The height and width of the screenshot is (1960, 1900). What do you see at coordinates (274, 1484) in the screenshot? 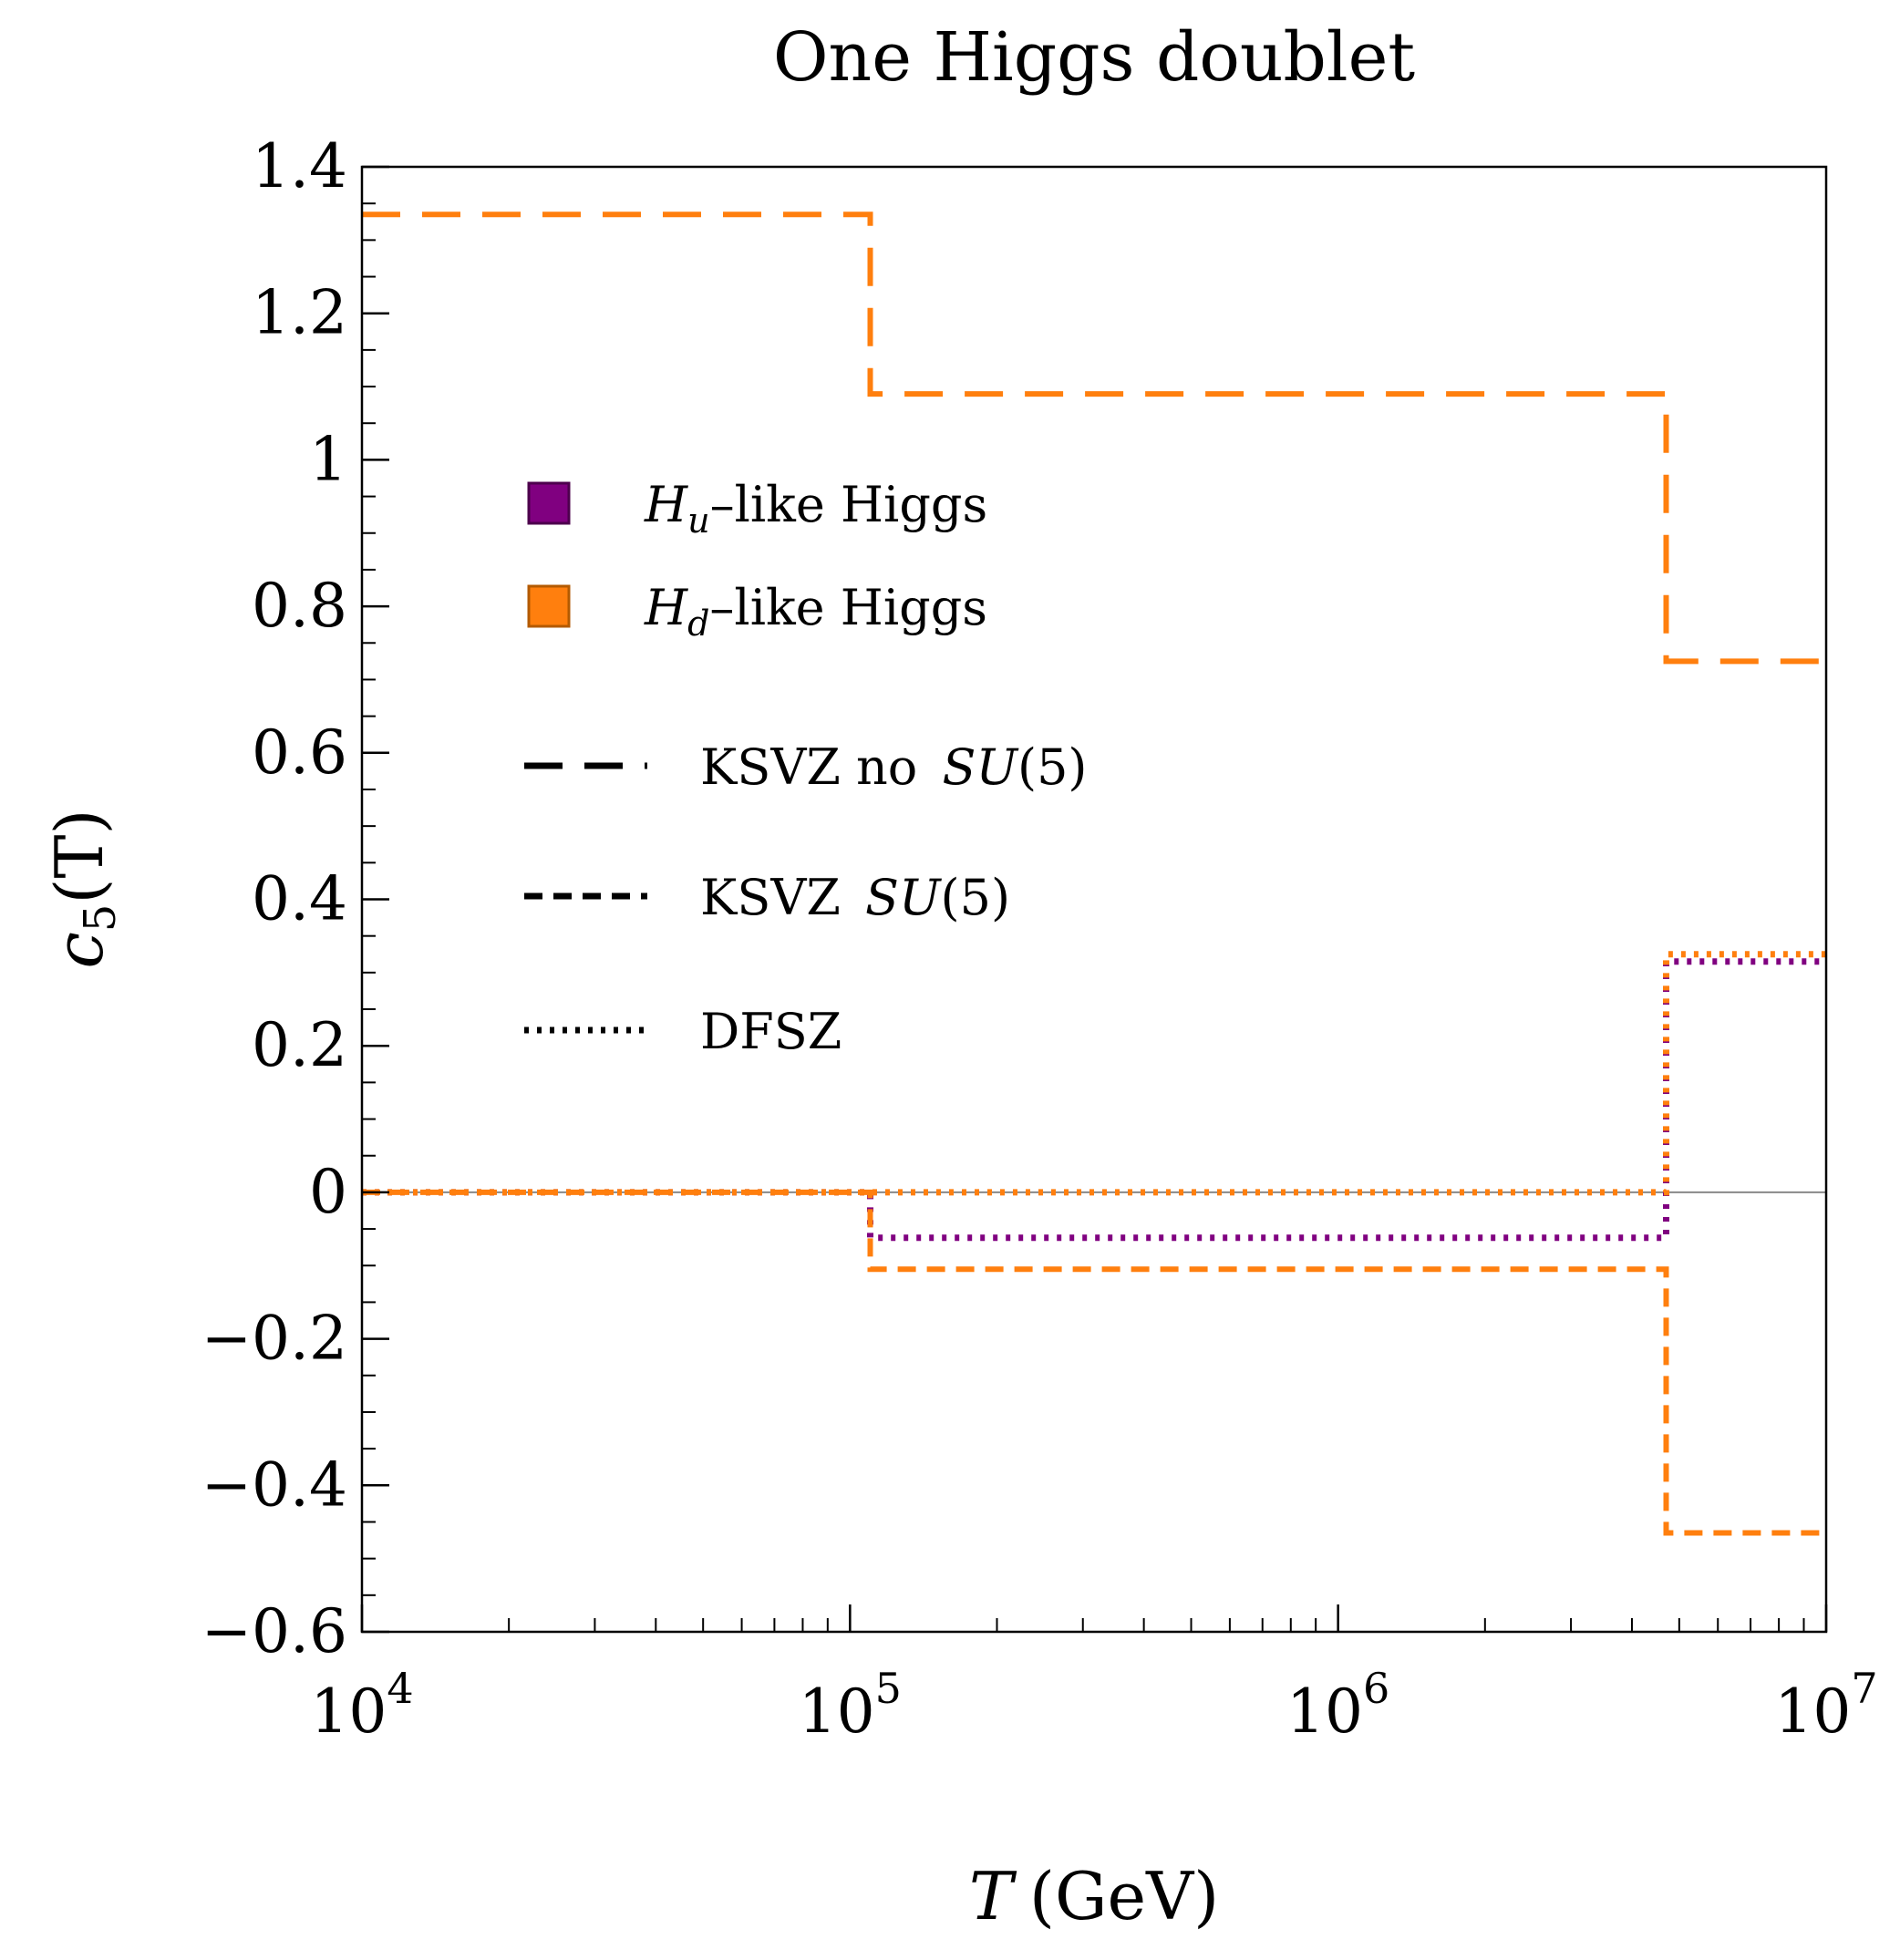
I see `y-tick-label: −0.4` at bounding box center [274, 1484].